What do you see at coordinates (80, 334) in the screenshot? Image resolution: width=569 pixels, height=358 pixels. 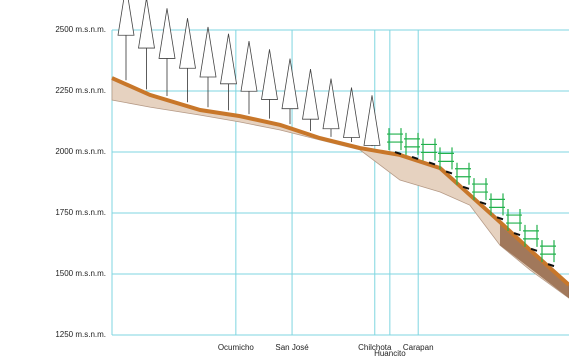 I see `y-tick-label: 1250 m.s.n.m.` at bounding box center [80, 334].